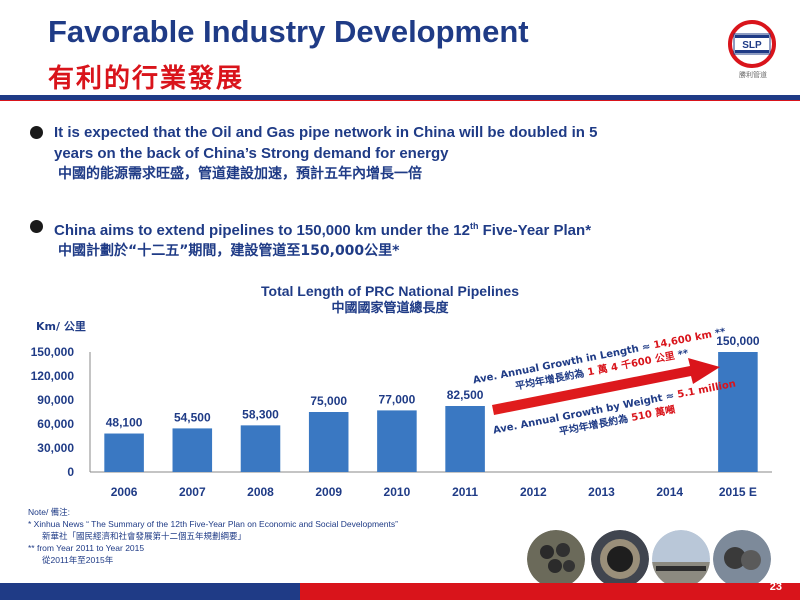  What do you see at coordinates (465, 439) in the screenshot?
I see `bar-2011` at bounding box center [465, 439].